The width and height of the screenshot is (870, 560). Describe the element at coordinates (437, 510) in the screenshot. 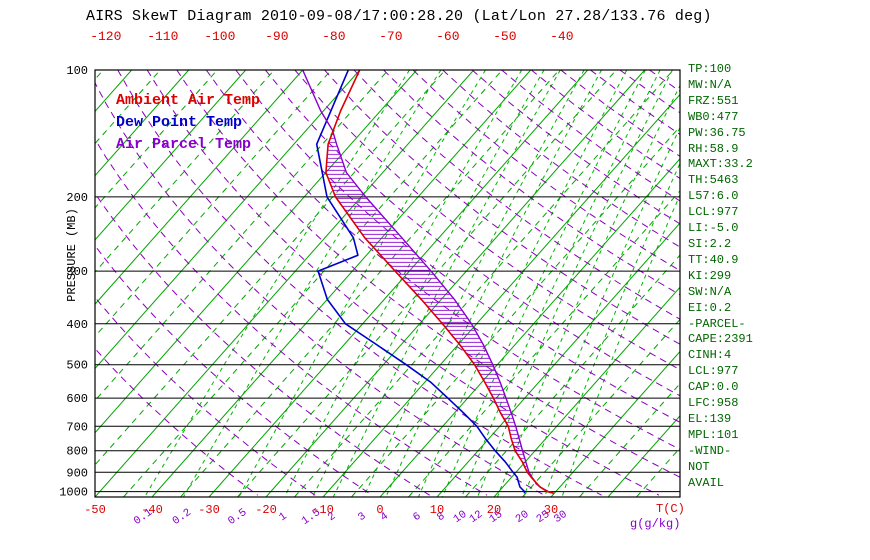

I see `bottom-temp-tick-label: 10` at that location.